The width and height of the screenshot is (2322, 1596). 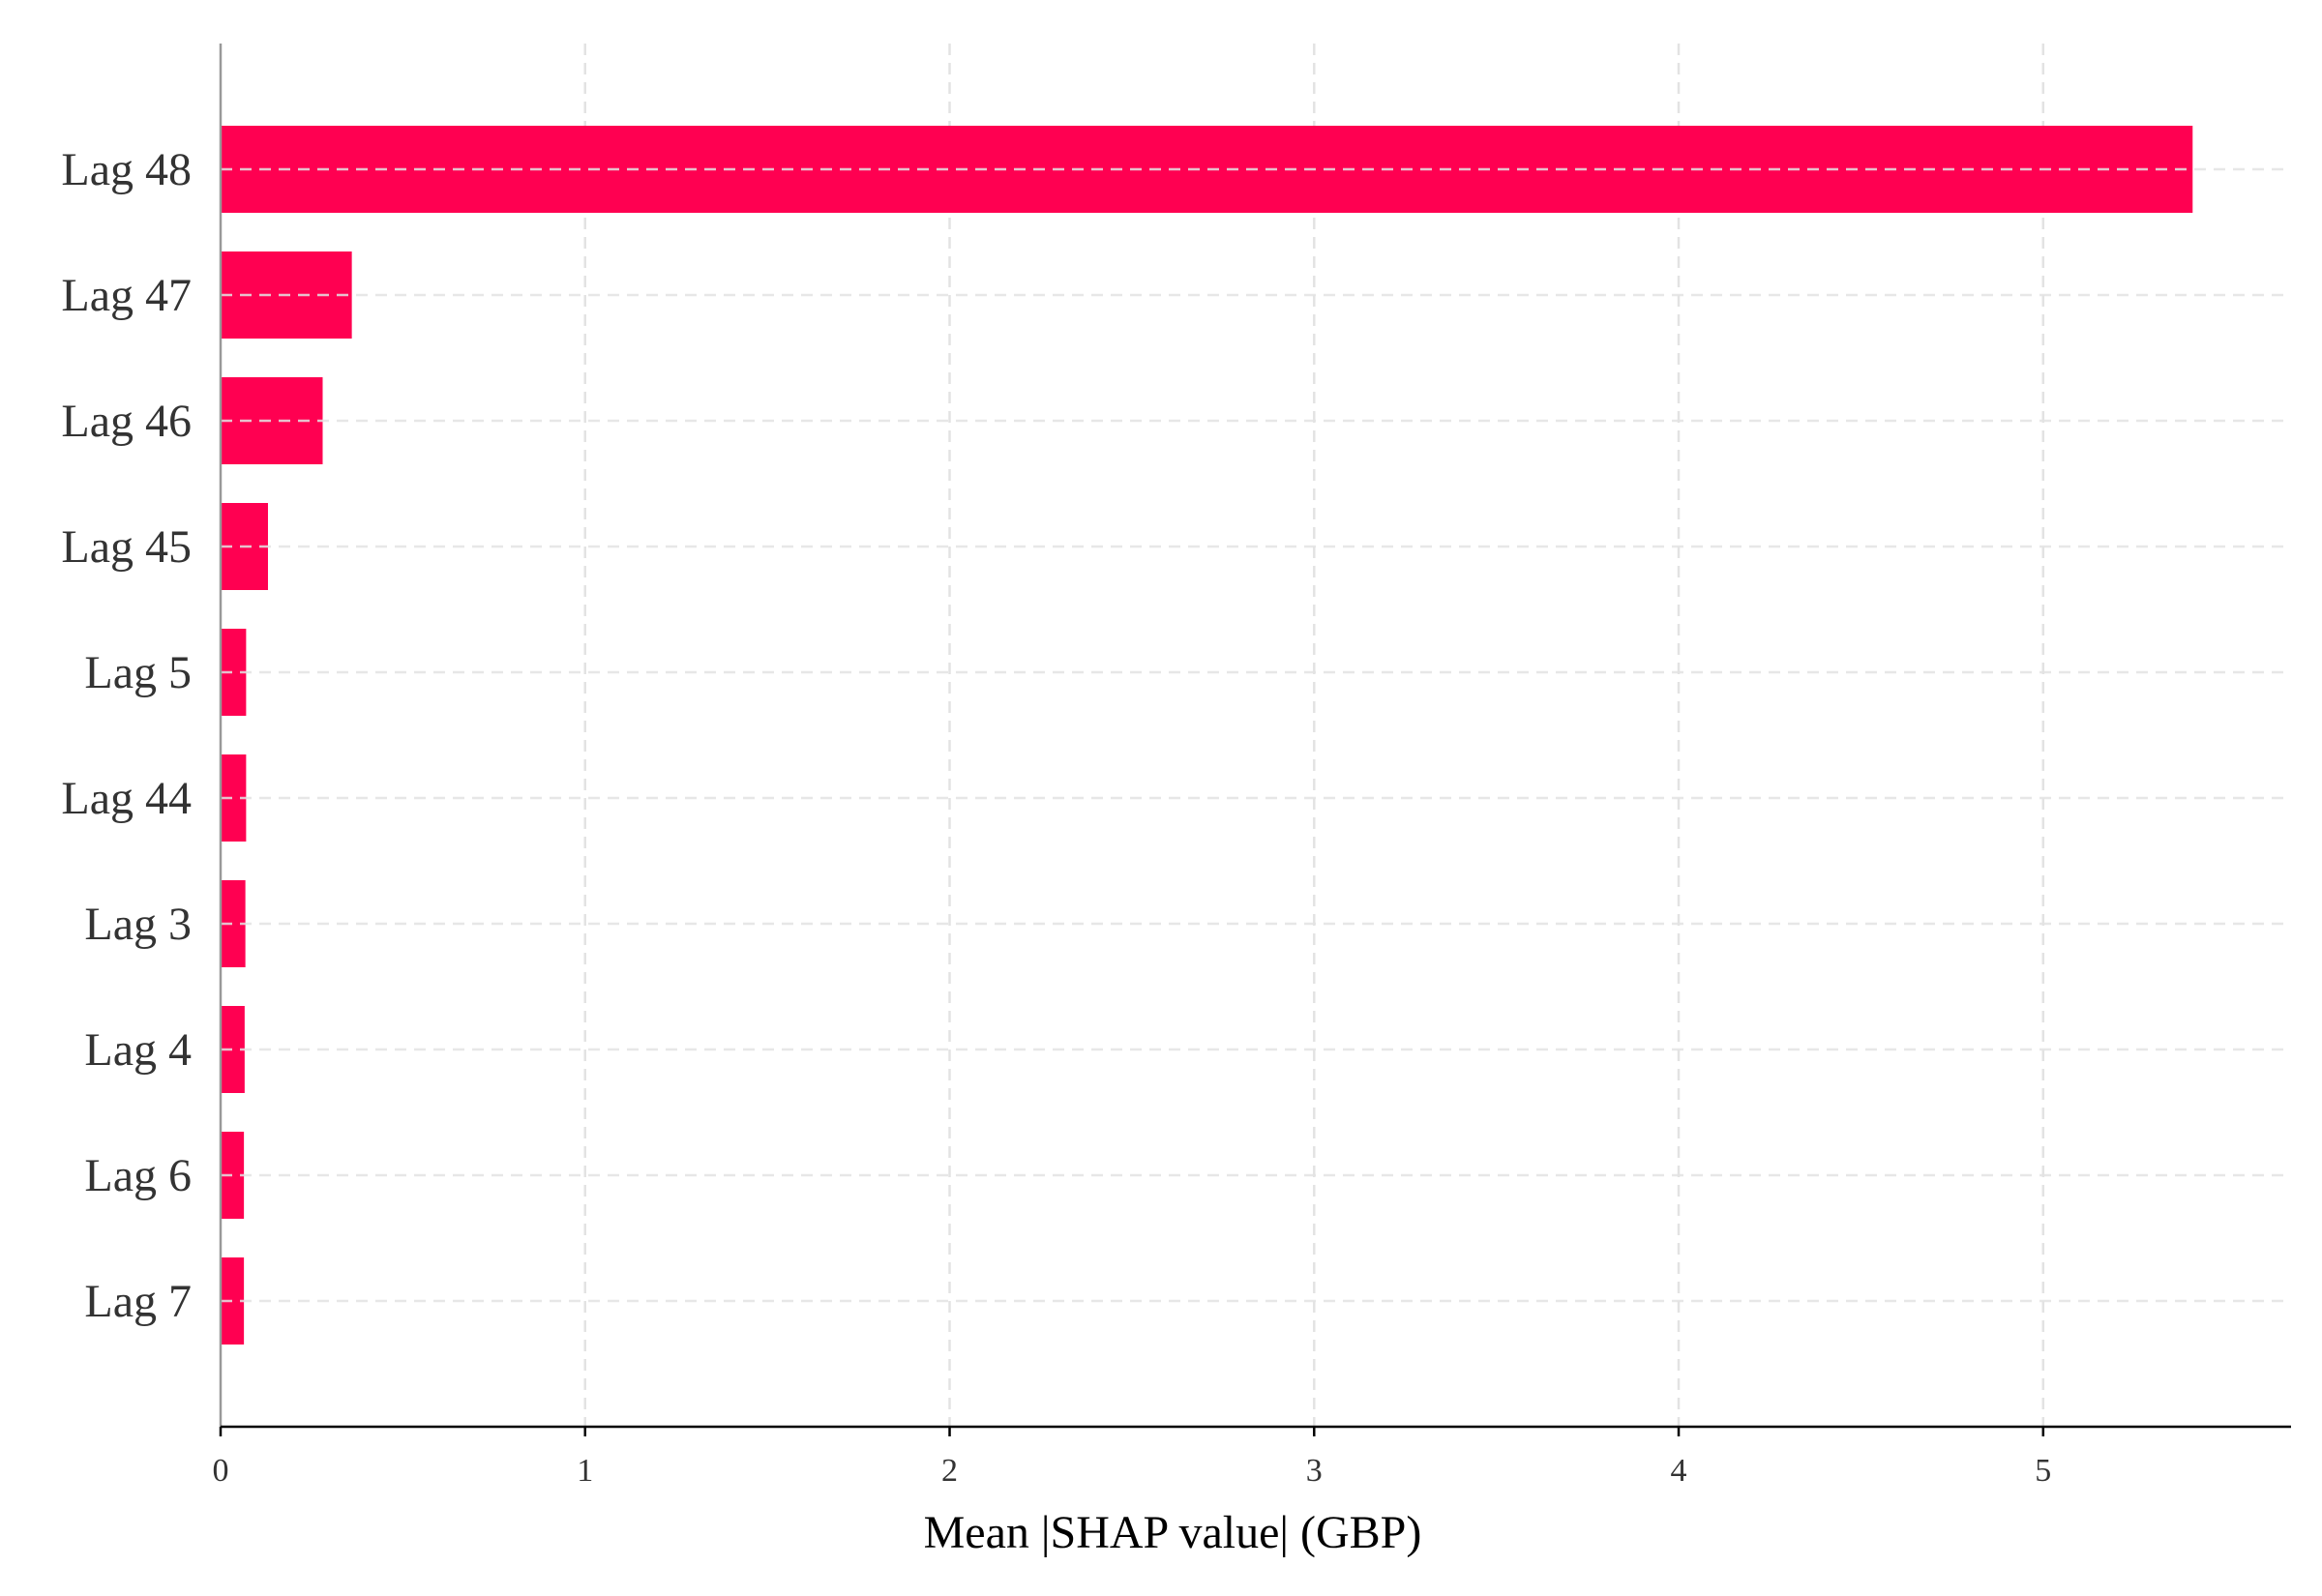 What do you see at coordinates (126, 798) in the screenshot?
I see `category-label: Lag 44` at bounding box center [126, 798].